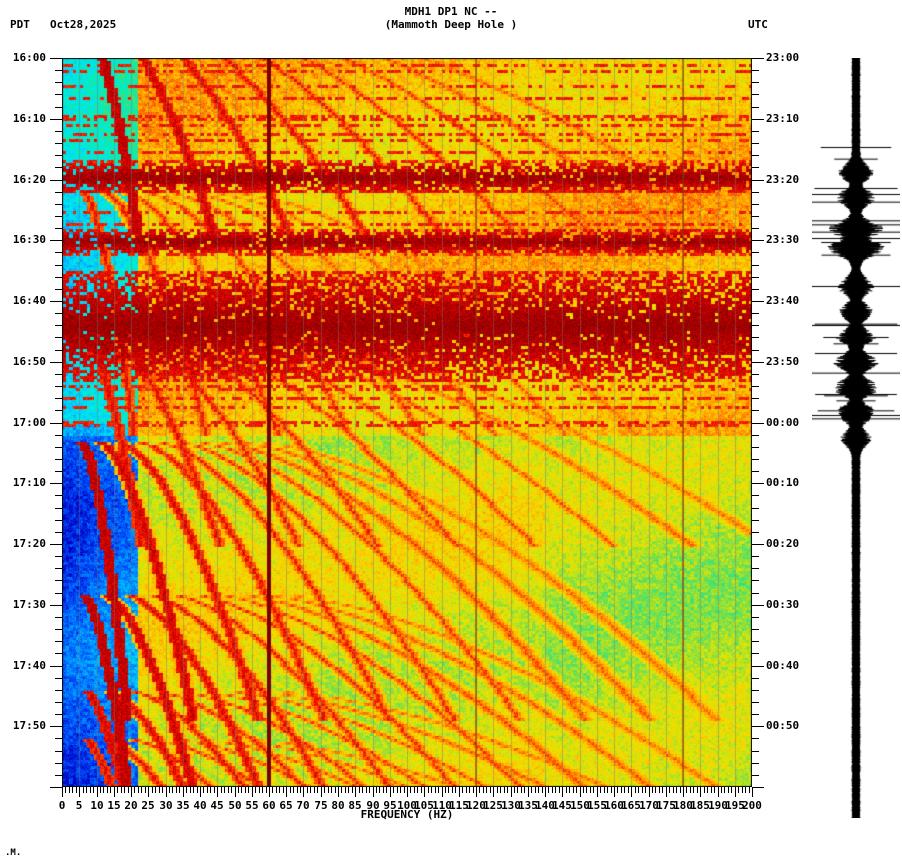 This screenshot has width=902, height=864. What do you see at coordinates (83, 24) in the screenshot?
I see `date-label: Oct28,2025` at bounding box center [83, 24].